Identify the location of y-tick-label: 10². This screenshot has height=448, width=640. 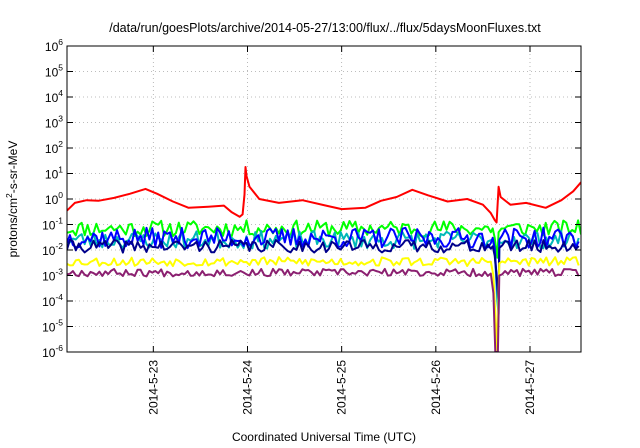
(54, 147).